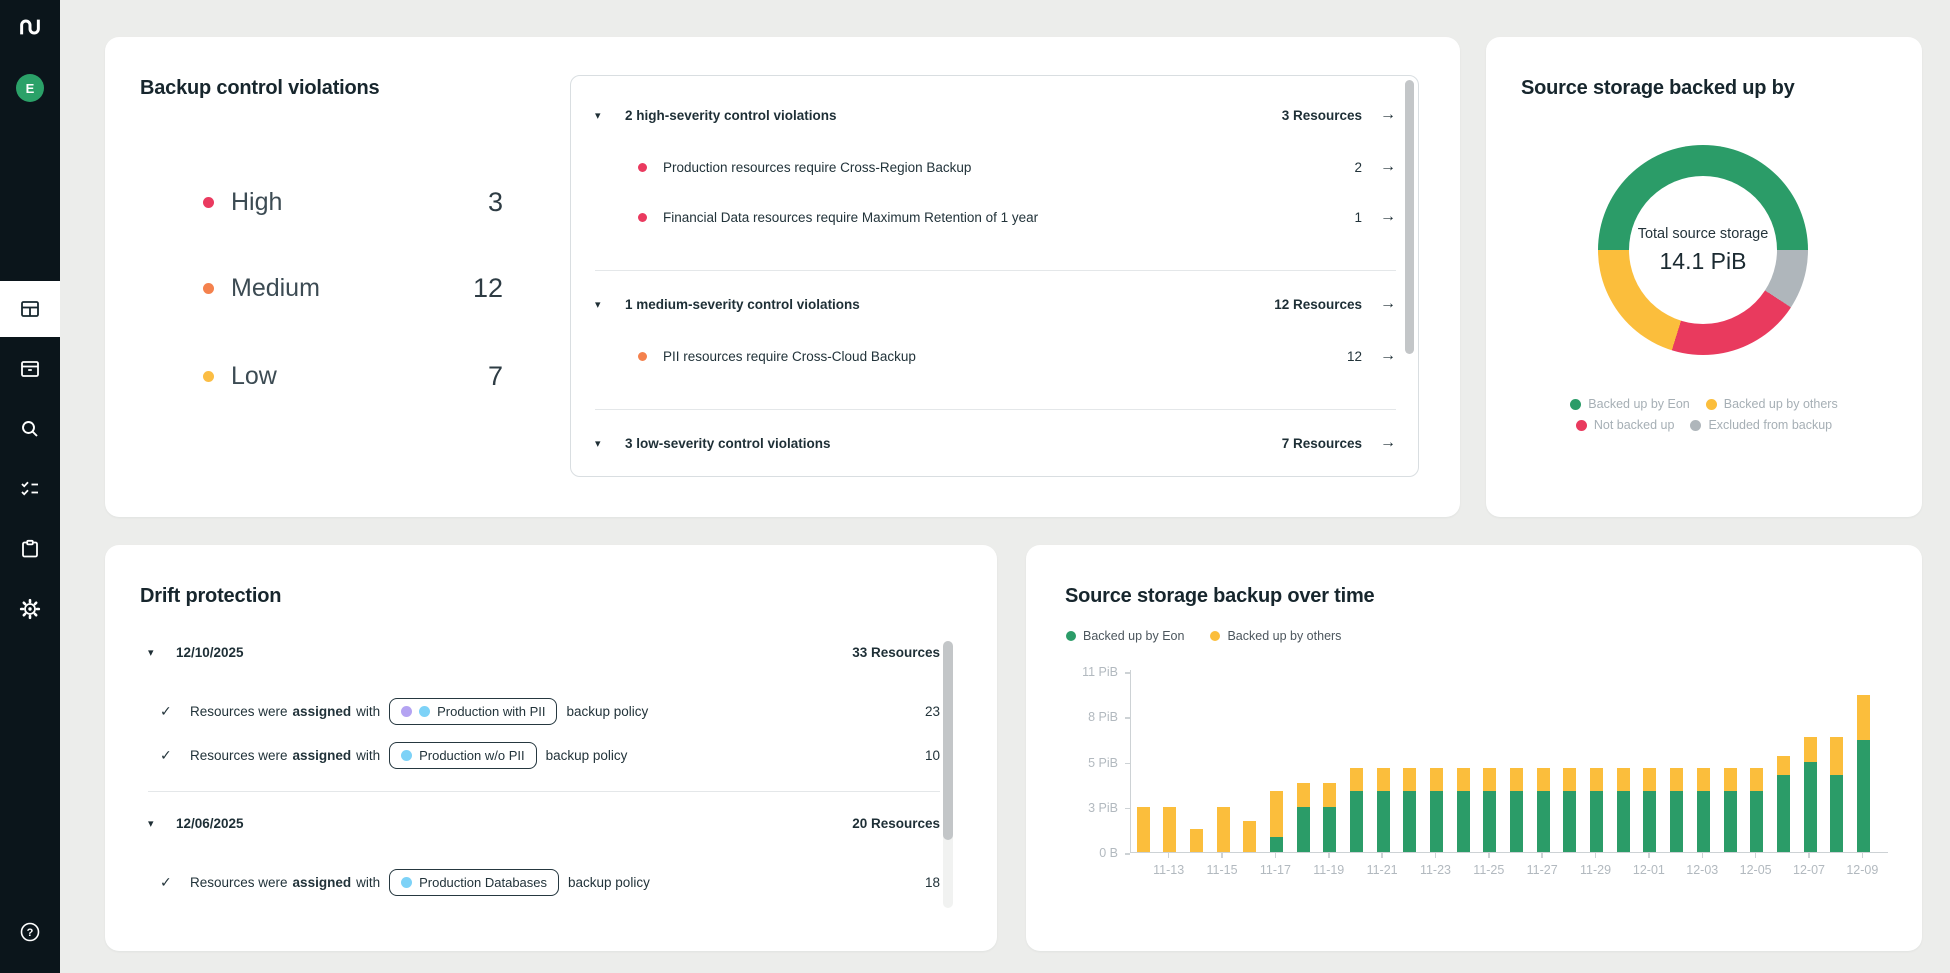 The height and width of the screenshot is (973, 1950). Describe the element at coordinates (1375, 217) in the screenshot. I see `violation-item-right: 1 →` at that location.